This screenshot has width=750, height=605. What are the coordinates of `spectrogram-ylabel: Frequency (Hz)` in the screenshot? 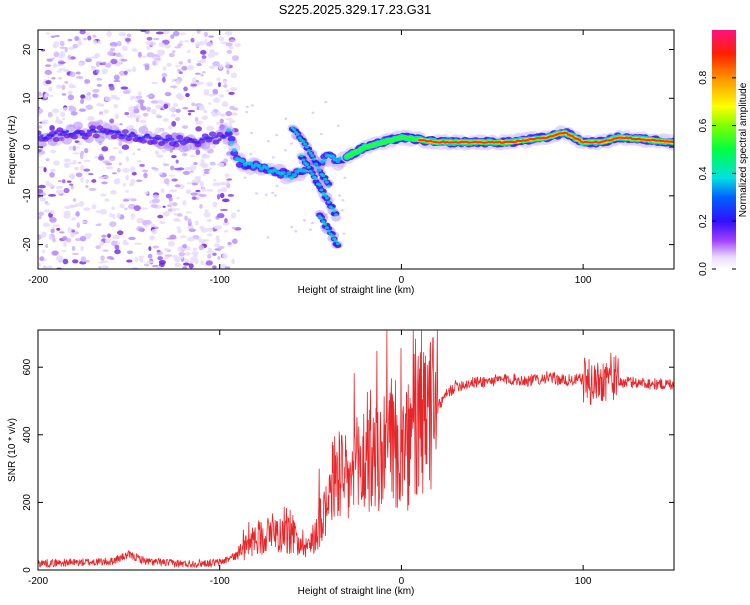 It's located at (12, 150).